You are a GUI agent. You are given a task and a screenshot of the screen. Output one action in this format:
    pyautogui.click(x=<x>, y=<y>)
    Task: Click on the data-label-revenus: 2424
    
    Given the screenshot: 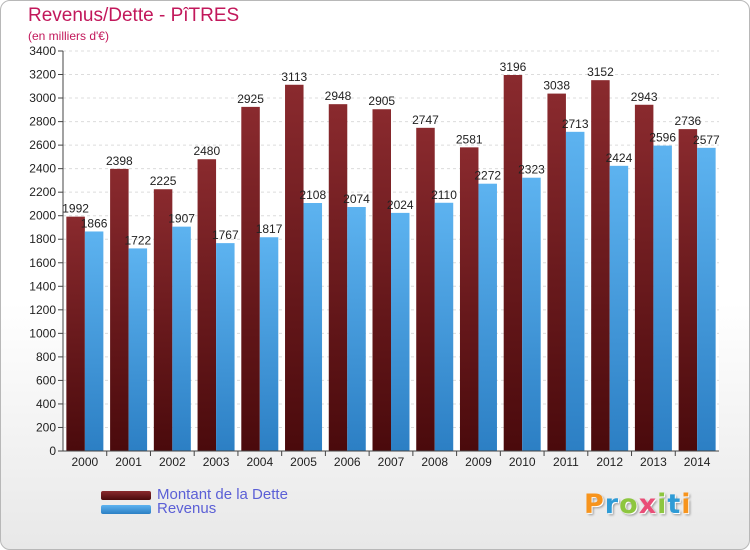 What is the action you would take?
    pyautogui.click(x=619, y=158)
    